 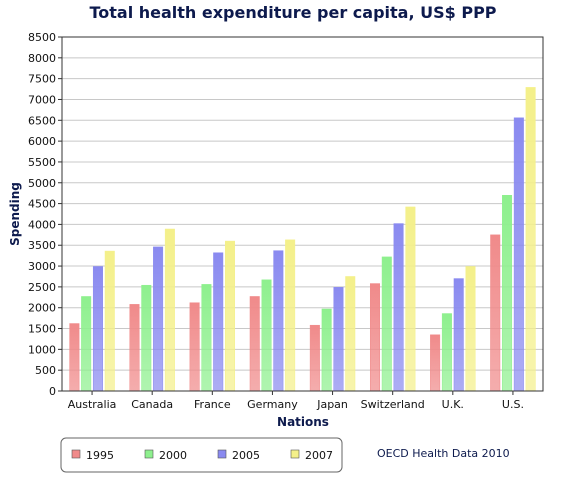 What do you see at coordinates (314, 358) in the screenshot?
I see `bar-japan-1995` at bounding box center [314, 358].